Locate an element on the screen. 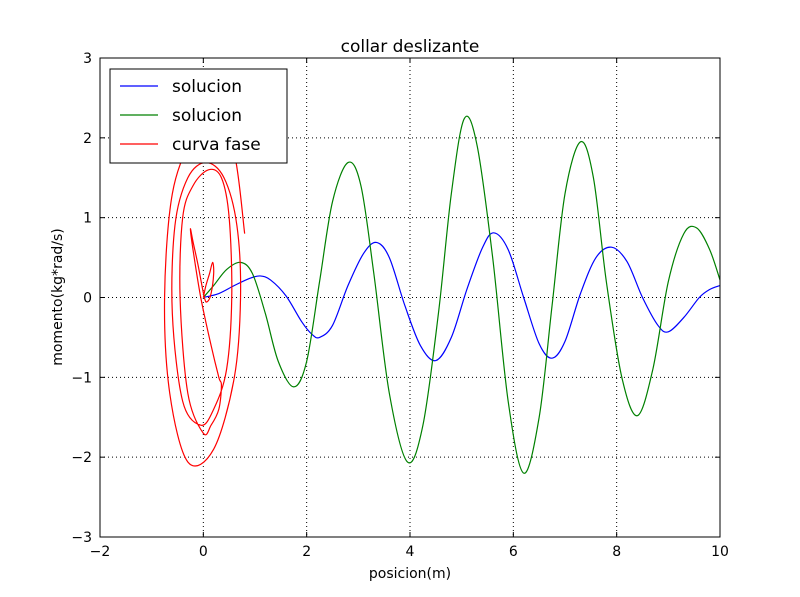  x-tick-label: 0 is located at coordinates (203, 552).